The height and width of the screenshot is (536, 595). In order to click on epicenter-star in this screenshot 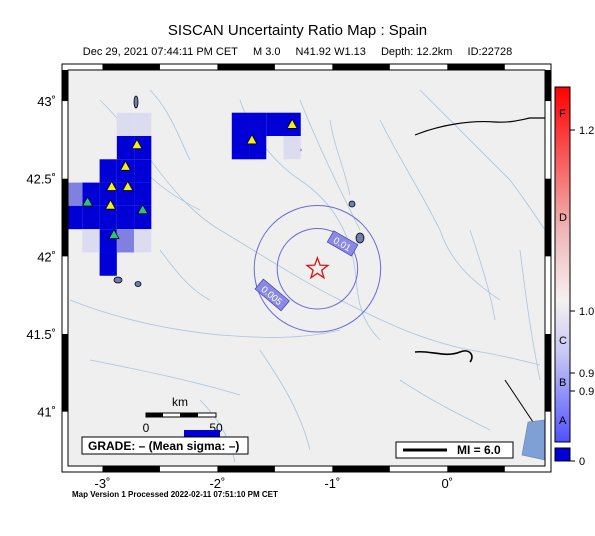, I will do `click(317, 267)`.